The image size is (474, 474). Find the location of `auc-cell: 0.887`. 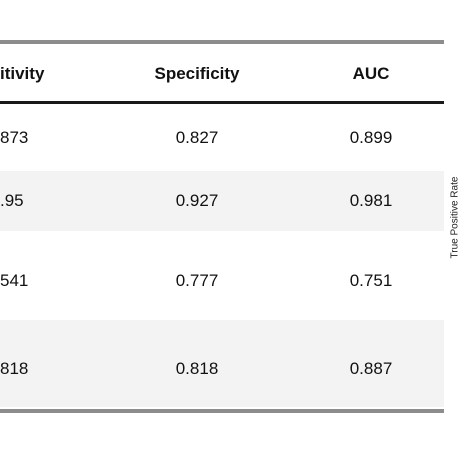

auc-cell: 0.887 is located at coordinates (371, 368).